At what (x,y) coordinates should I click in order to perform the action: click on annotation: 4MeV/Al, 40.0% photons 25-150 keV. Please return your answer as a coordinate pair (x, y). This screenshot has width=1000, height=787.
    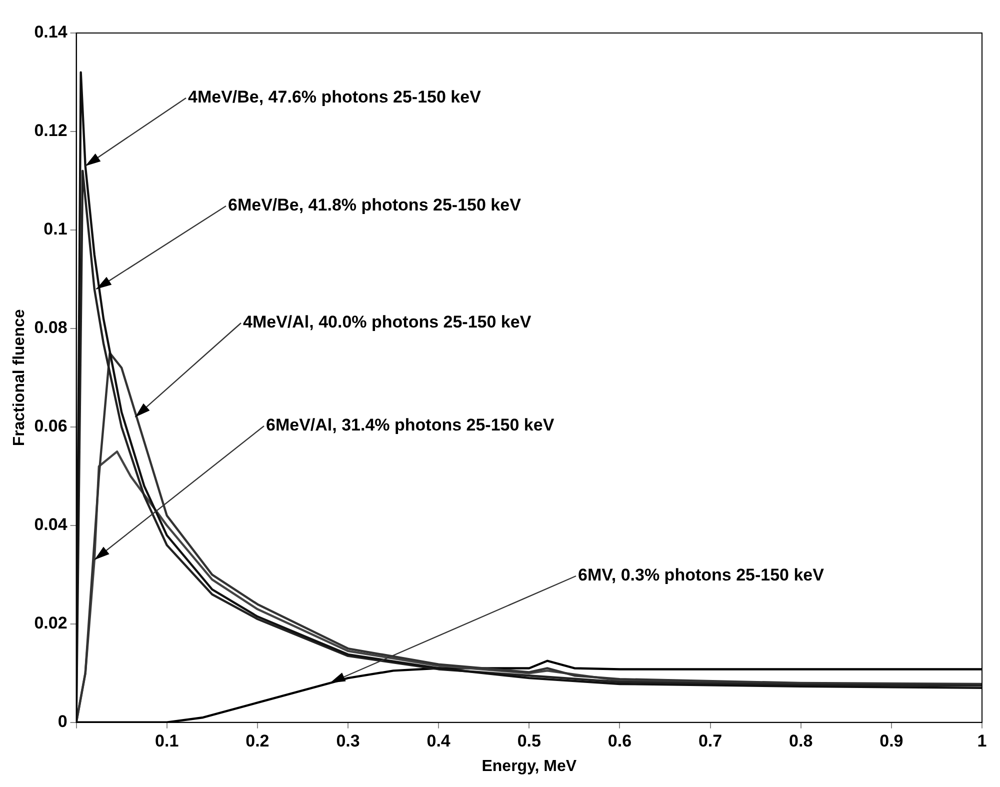
    Looking at the image, I should click on (387, 322).